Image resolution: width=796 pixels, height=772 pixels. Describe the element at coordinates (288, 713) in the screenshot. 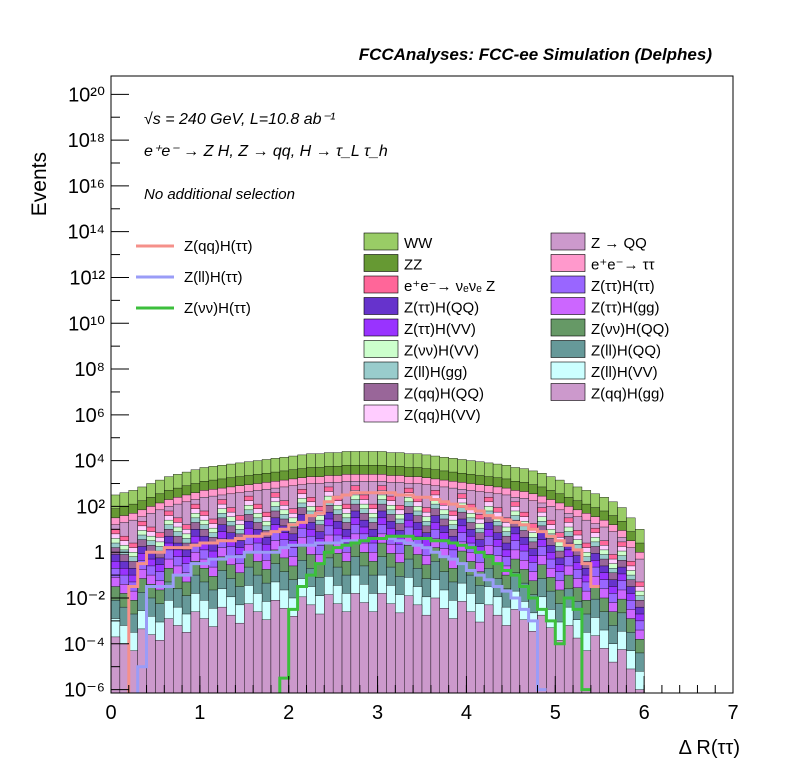

I see `x-tick-label: 2` at that location.